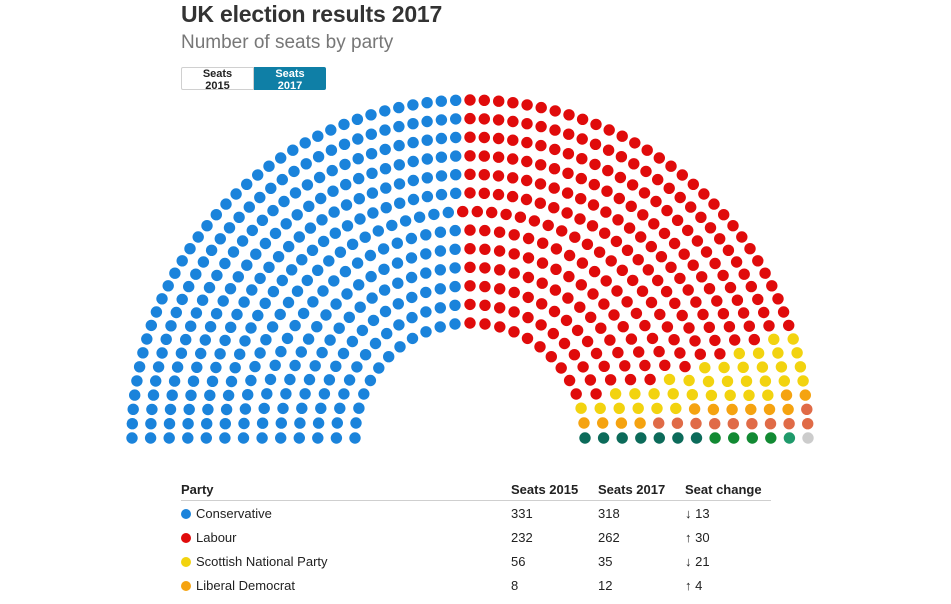 The height and width of the screenshot is (604, 951). I want to click on seats-2017-button: Seats 2017, so click(290, 79).